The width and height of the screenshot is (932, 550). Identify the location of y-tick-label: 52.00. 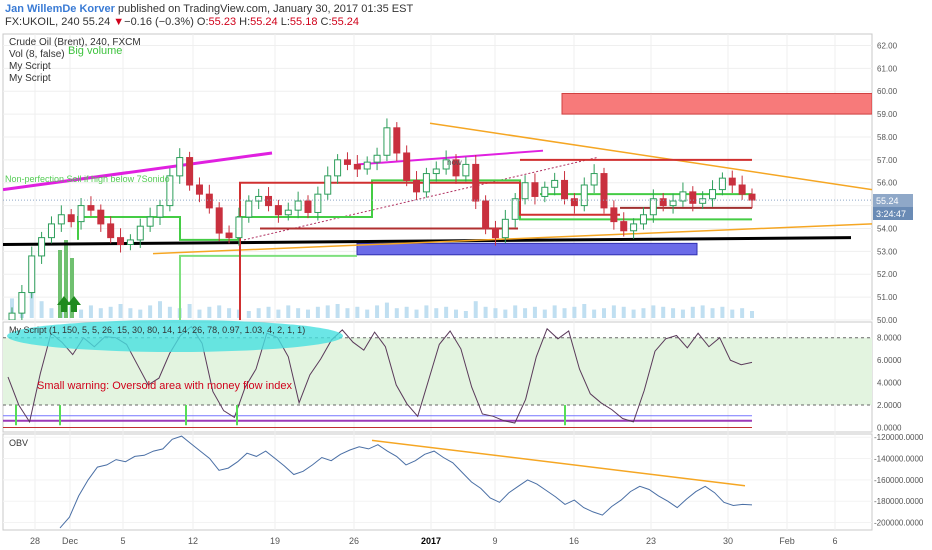
(887, 274).